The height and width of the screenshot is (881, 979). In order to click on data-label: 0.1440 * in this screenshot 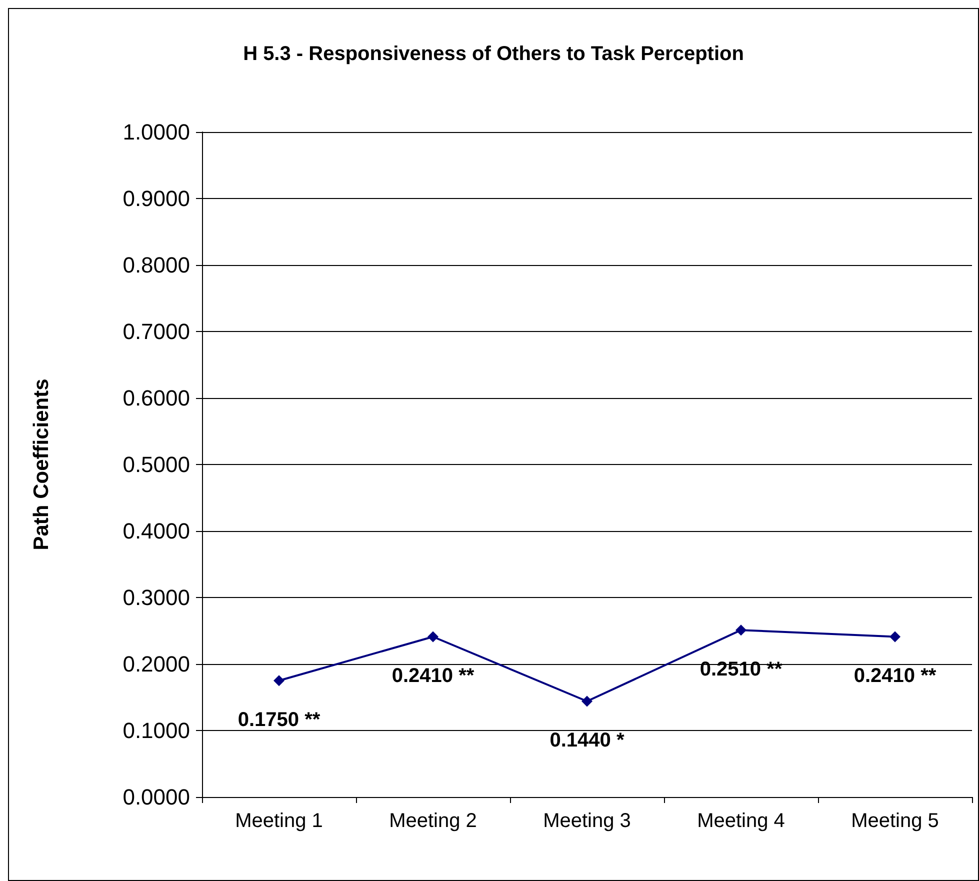, I will do `click(587, 741)`.